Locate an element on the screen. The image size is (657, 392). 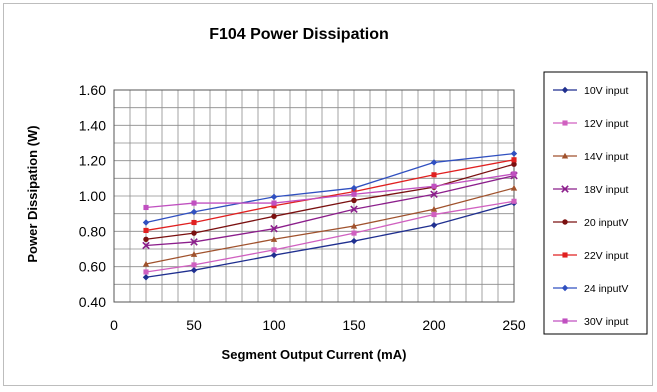
legend-item: 22V input is located at coordinates (590, 256).